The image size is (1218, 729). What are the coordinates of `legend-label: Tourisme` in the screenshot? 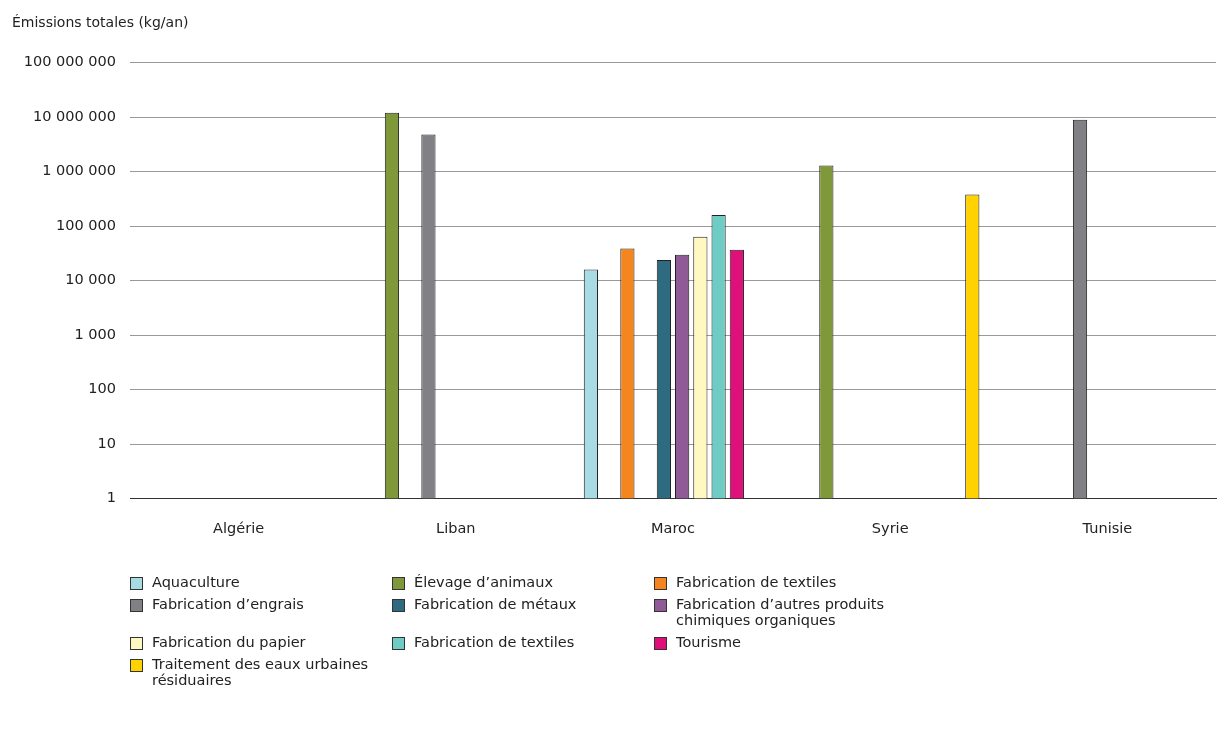 It's located at (709, 642).